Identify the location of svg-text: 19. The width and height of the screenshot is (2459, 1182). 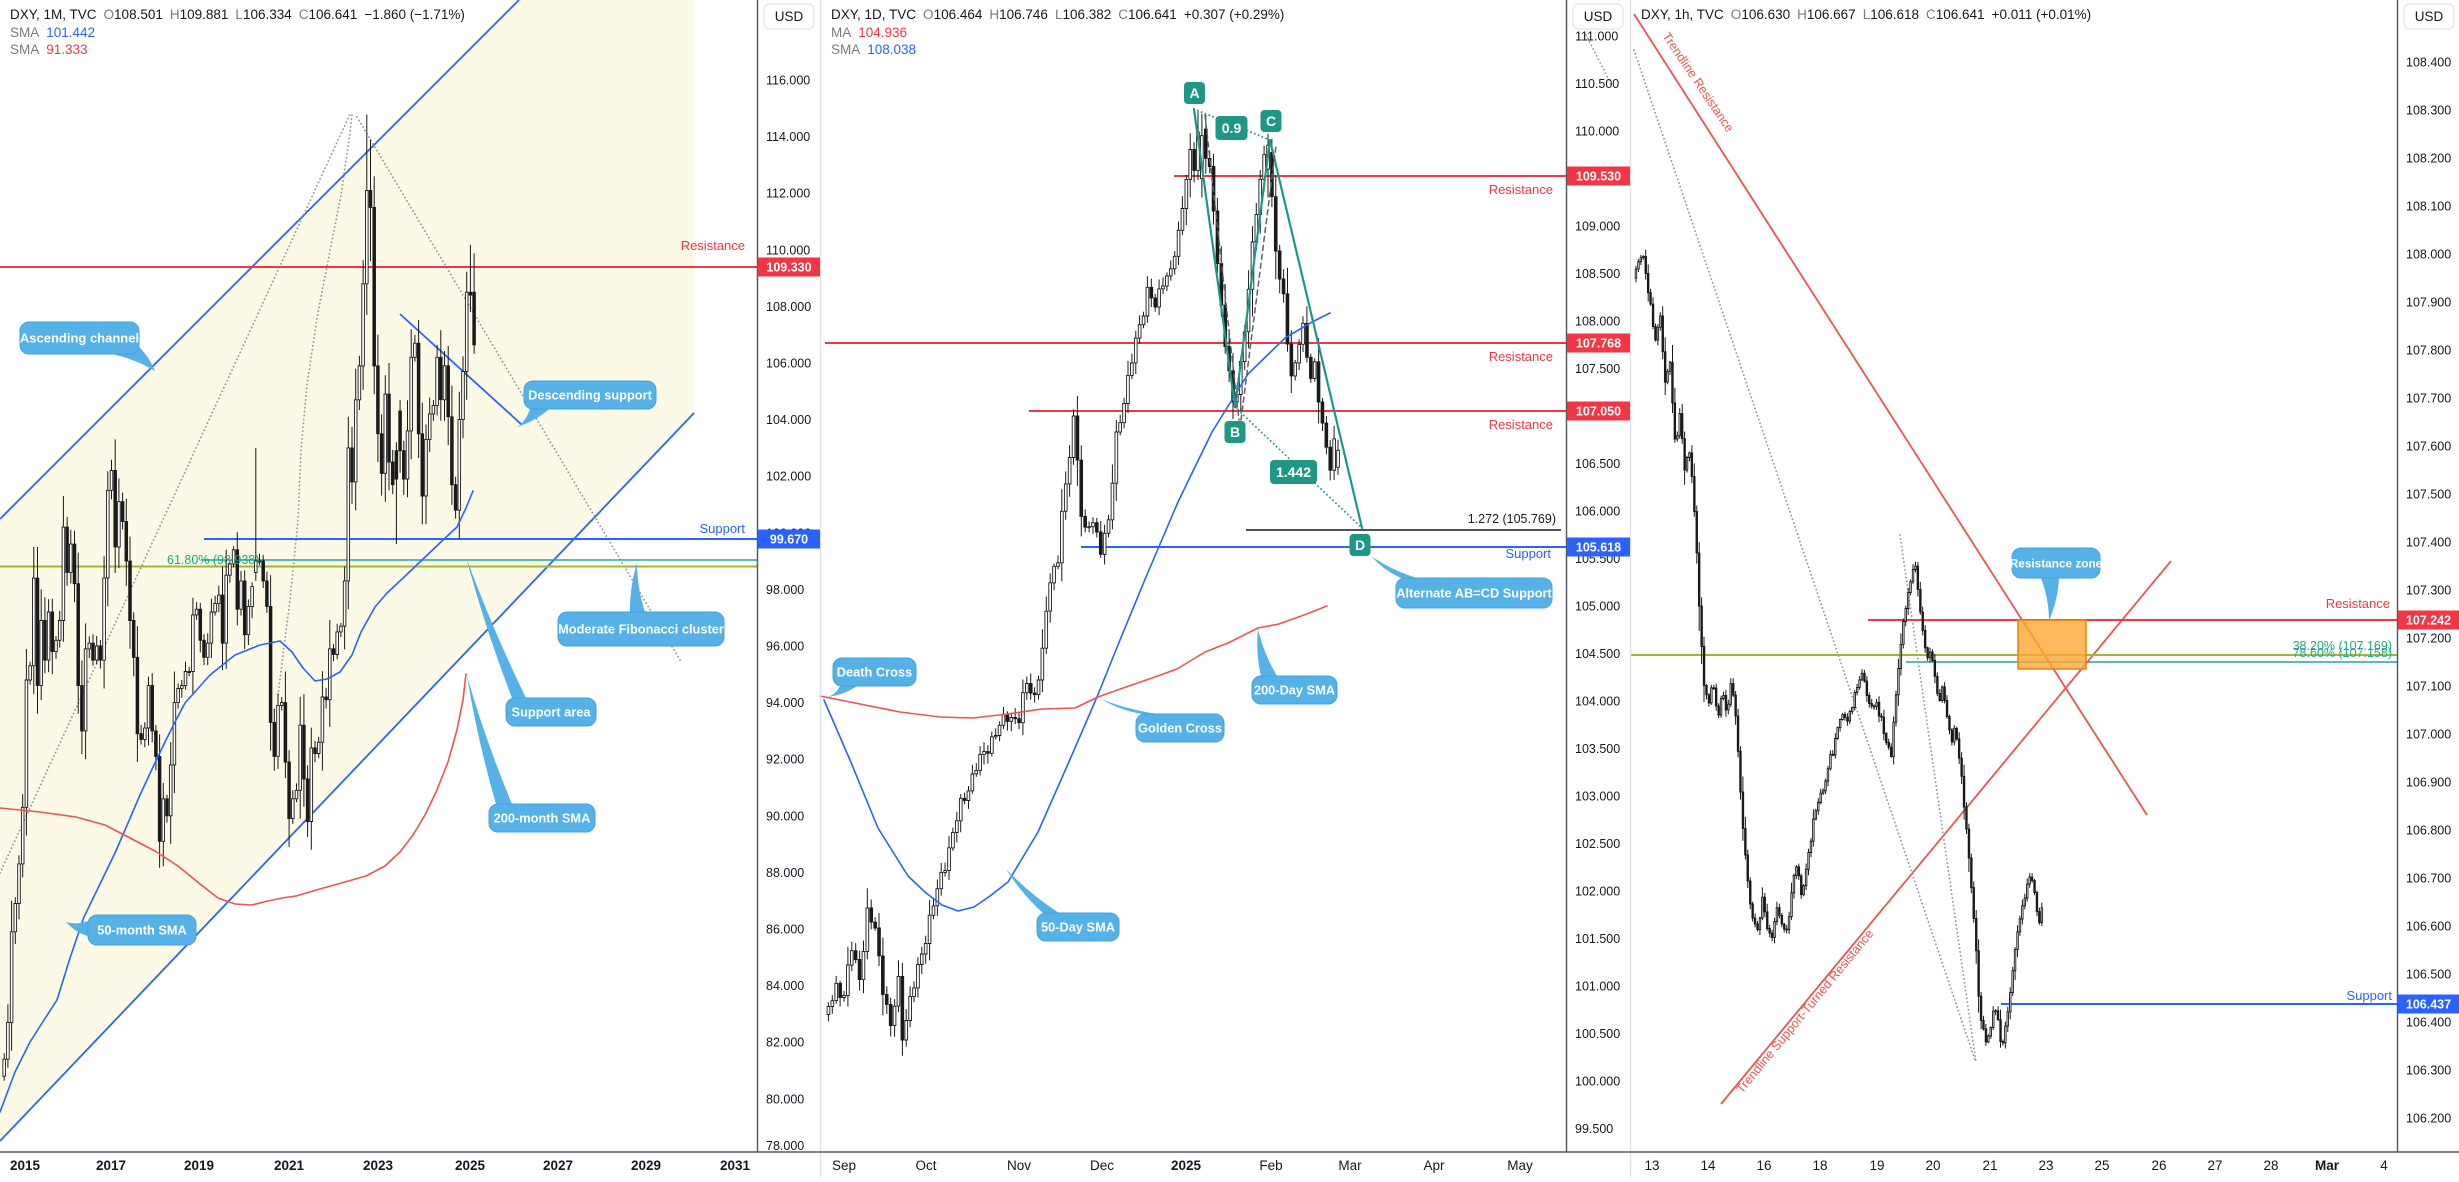
(1876, 1165).